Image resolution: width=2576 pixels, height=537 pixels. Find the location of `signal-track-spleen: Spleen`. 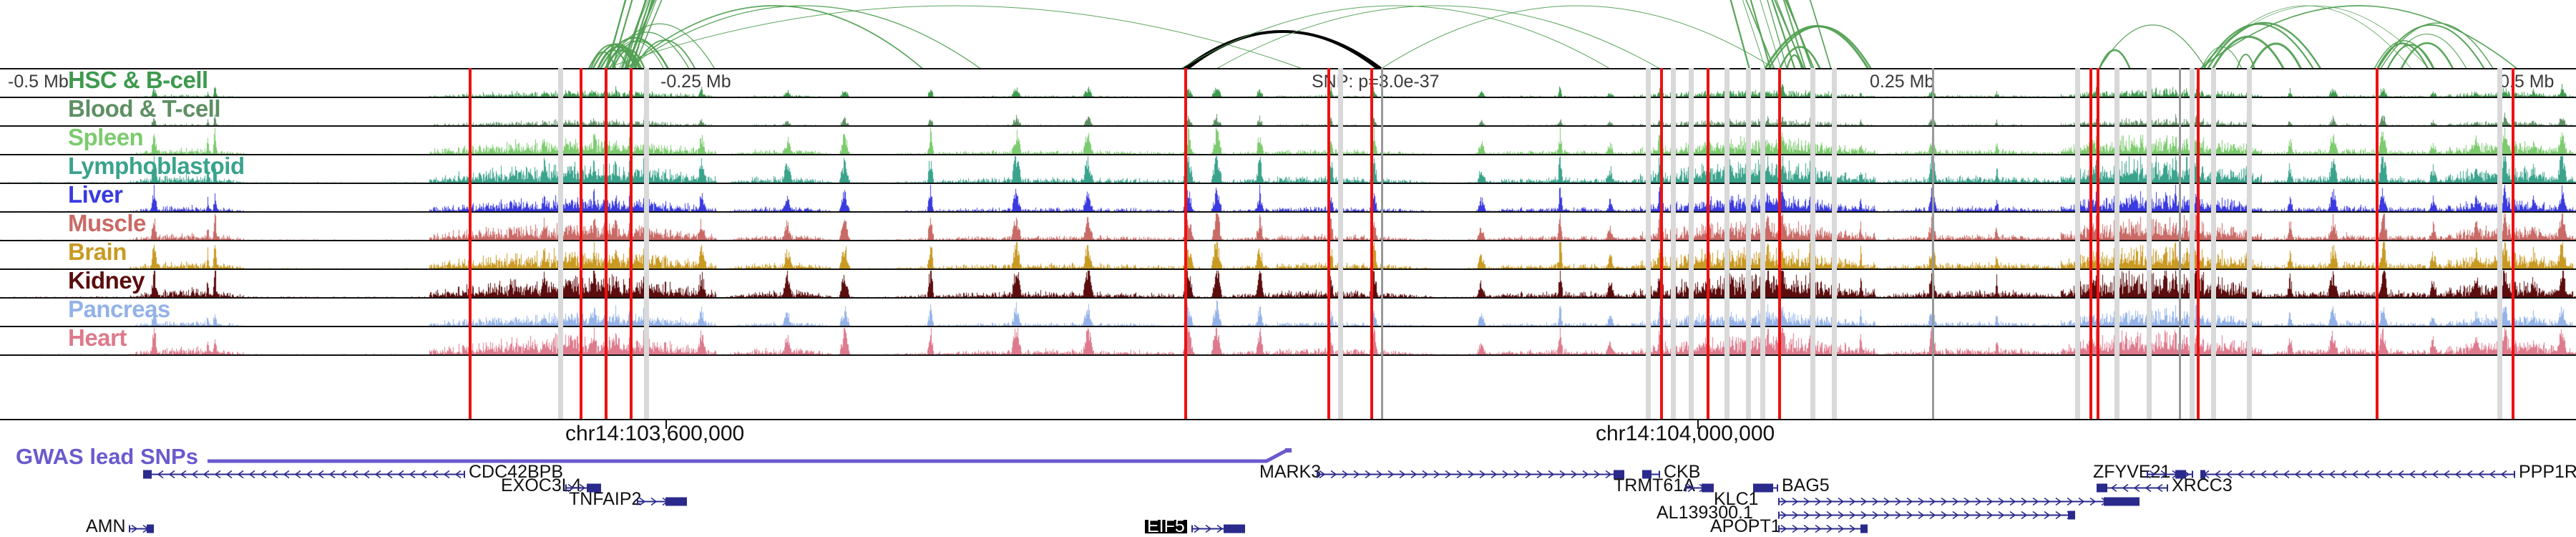

signal-track-spleen: Spleen is located at coordinates (1288, 141).